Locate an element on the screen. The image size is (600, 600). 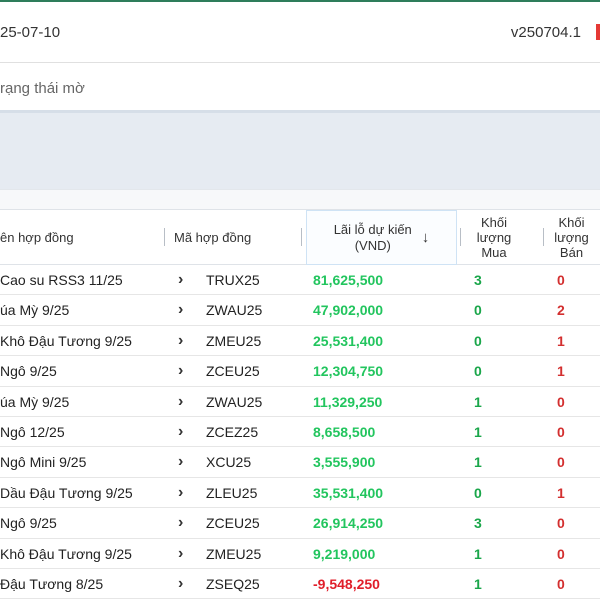
expected-pnl: 3,555,900 is located at coordinates (344, 462).